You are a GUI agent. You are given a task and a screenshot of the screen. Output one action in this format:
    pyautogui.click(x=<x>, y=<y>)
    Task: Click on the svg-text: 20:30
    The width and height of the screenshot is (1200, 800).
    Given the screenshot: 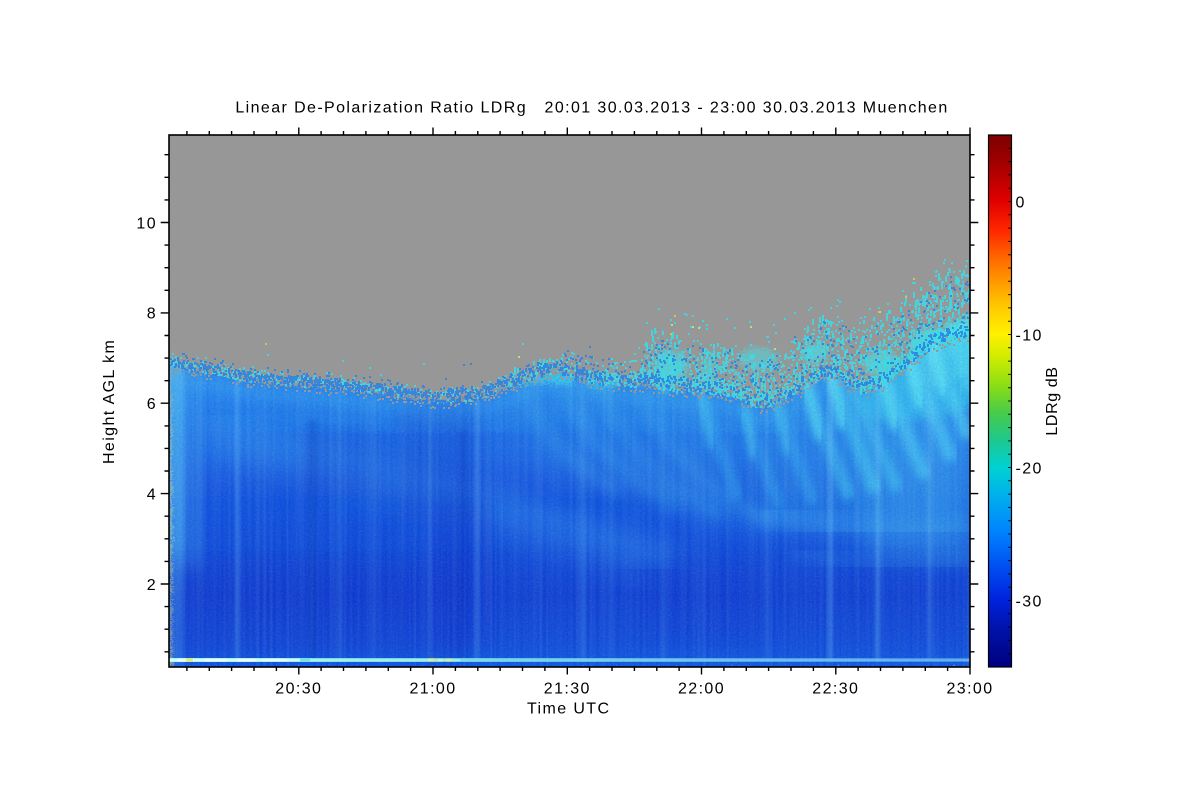 What is the action you would take?
    pyautogui.click(x=298, y=689)
    